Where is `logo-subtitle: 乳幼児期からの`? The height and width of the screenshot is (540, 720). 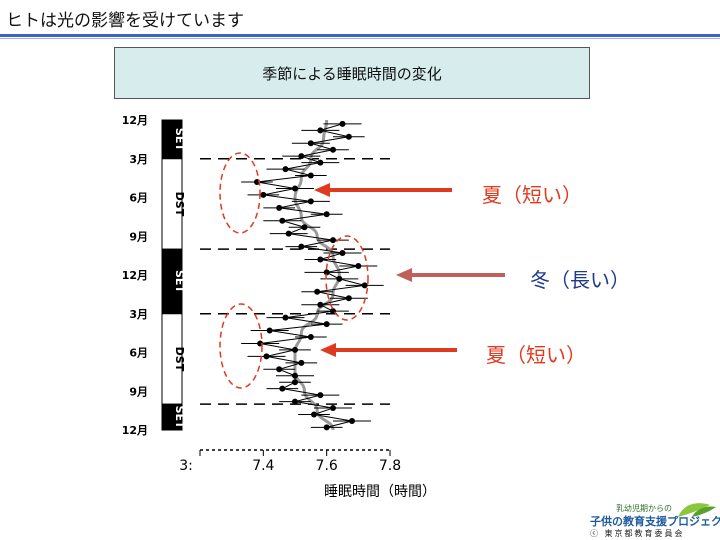 logo-subtitle: 乳幼児期からの is located at coordinates (644, 508).